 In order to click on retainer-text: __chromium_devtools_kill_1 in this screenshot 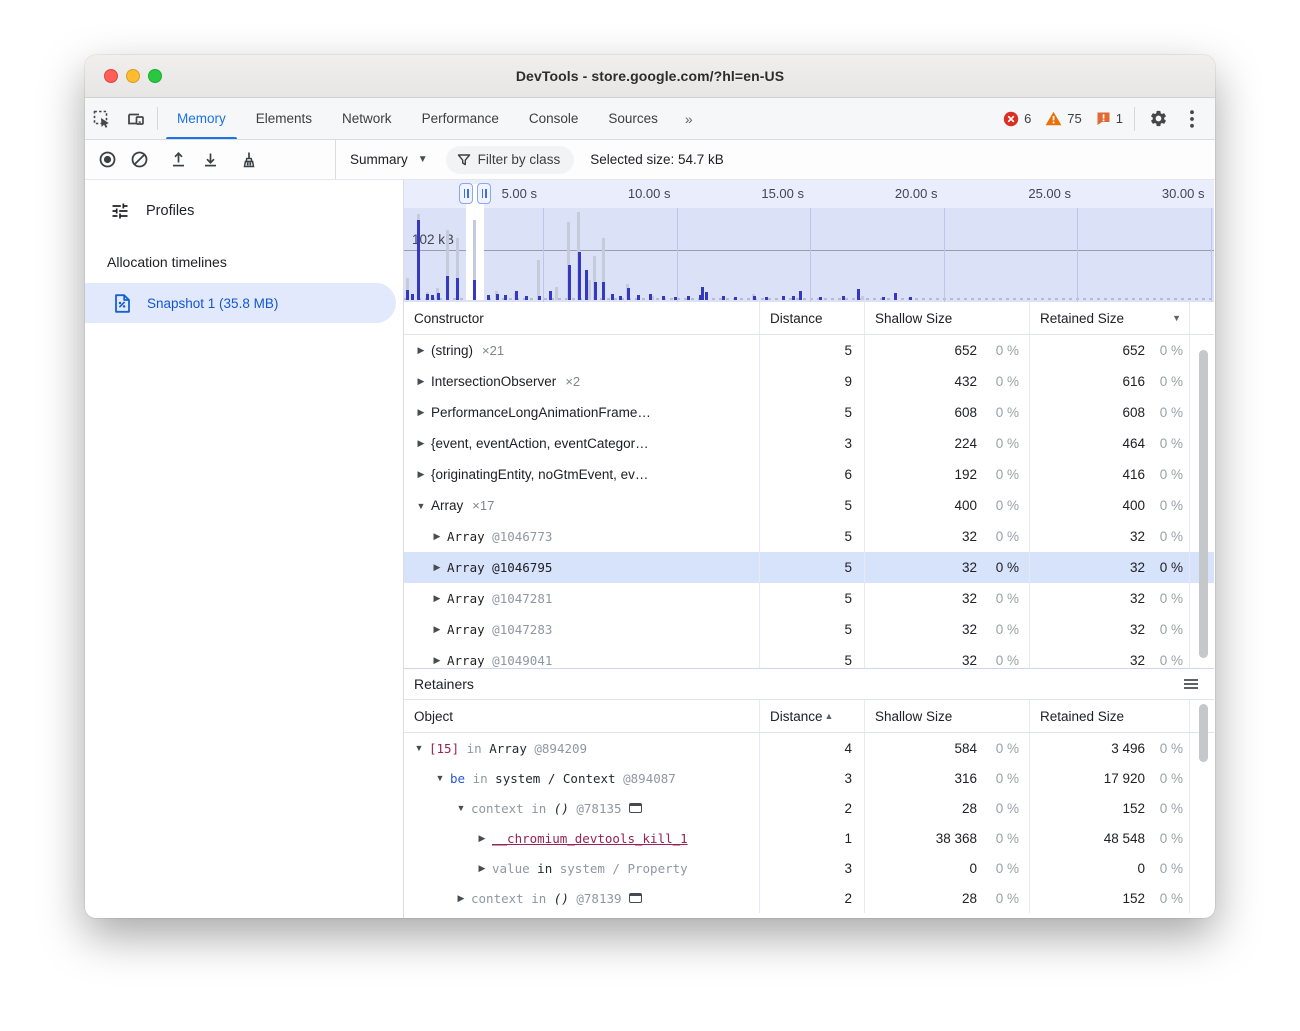, I will do `click(590, 838)`.